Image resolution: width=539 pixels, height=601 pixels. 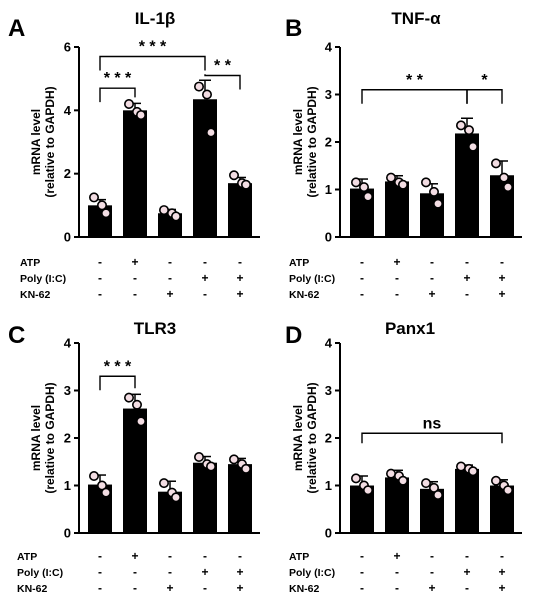 I want to click on panel-letter: B, so click(x=293, y=28).